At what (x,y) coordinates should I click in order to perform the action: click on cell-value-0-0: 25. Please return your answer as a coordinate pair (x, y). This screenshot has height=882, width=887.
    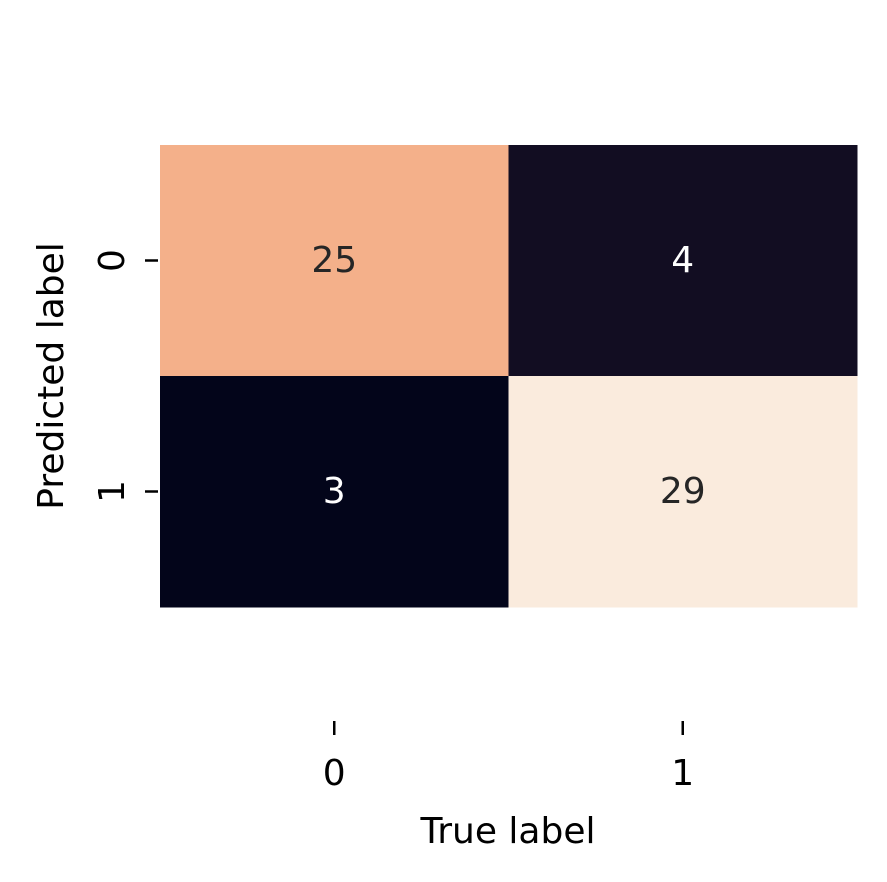
    Looking at the image, I should click on (334, 260).